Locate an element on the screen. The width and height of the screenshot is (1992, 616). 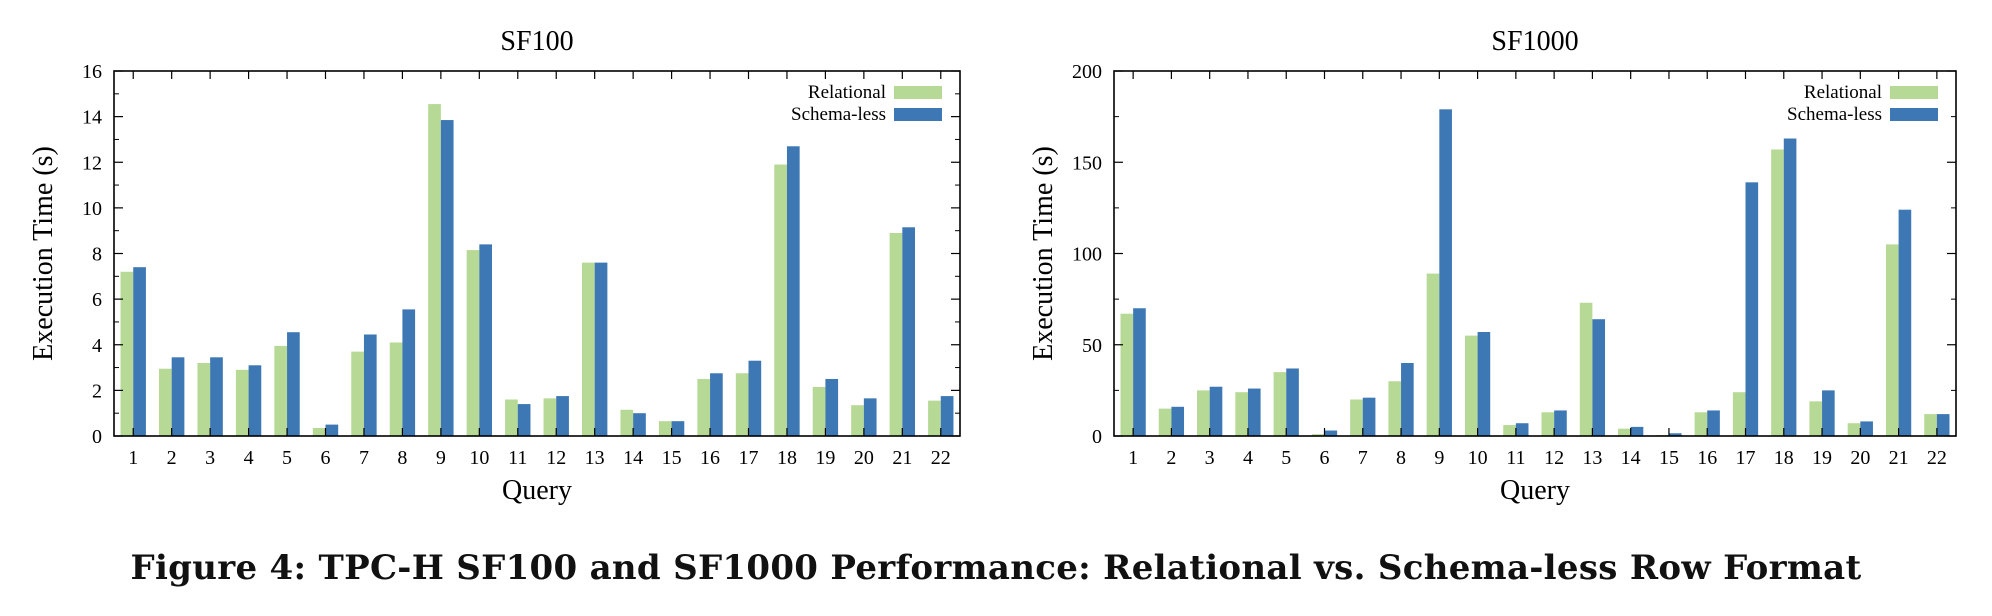
sf100-xtick-label-q18: 18 is located at coordinates (787, 458).